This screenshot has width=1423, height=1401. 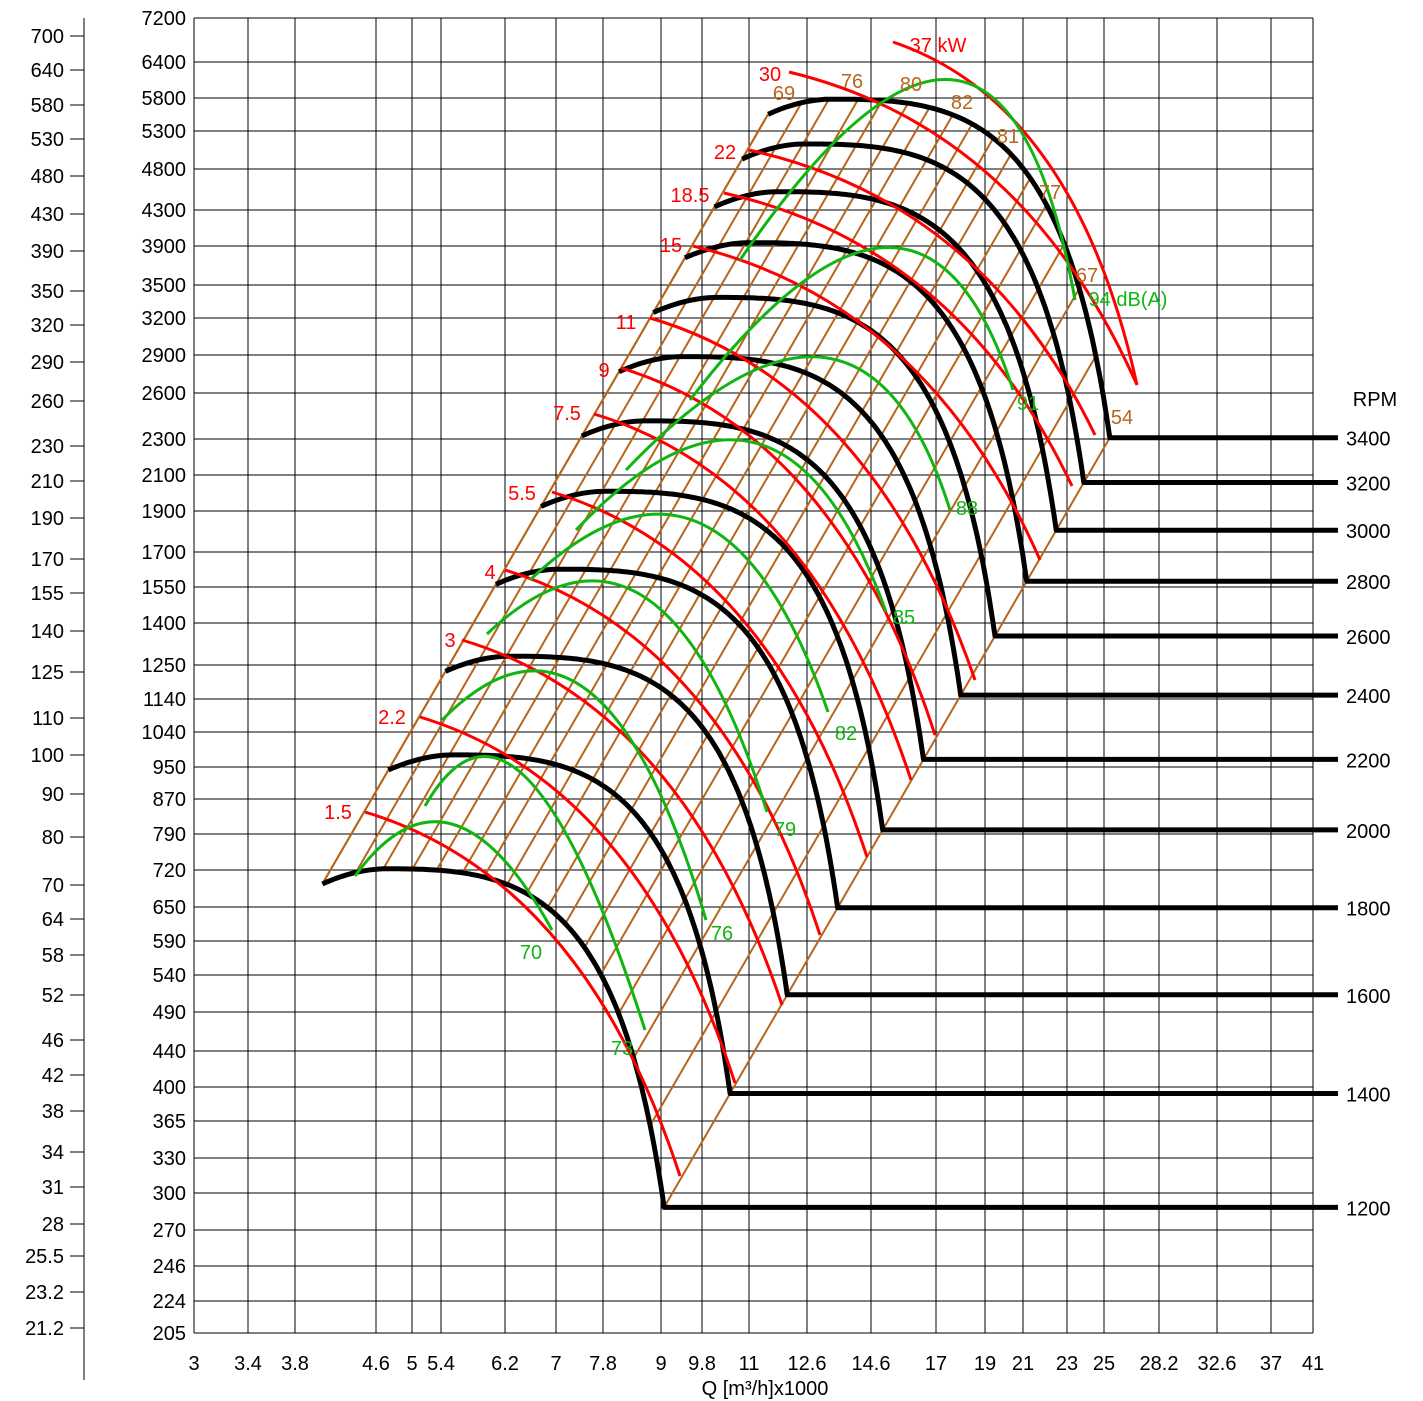 I want to click on y-outer-tick-label: 170, so click(x=47, y=560).